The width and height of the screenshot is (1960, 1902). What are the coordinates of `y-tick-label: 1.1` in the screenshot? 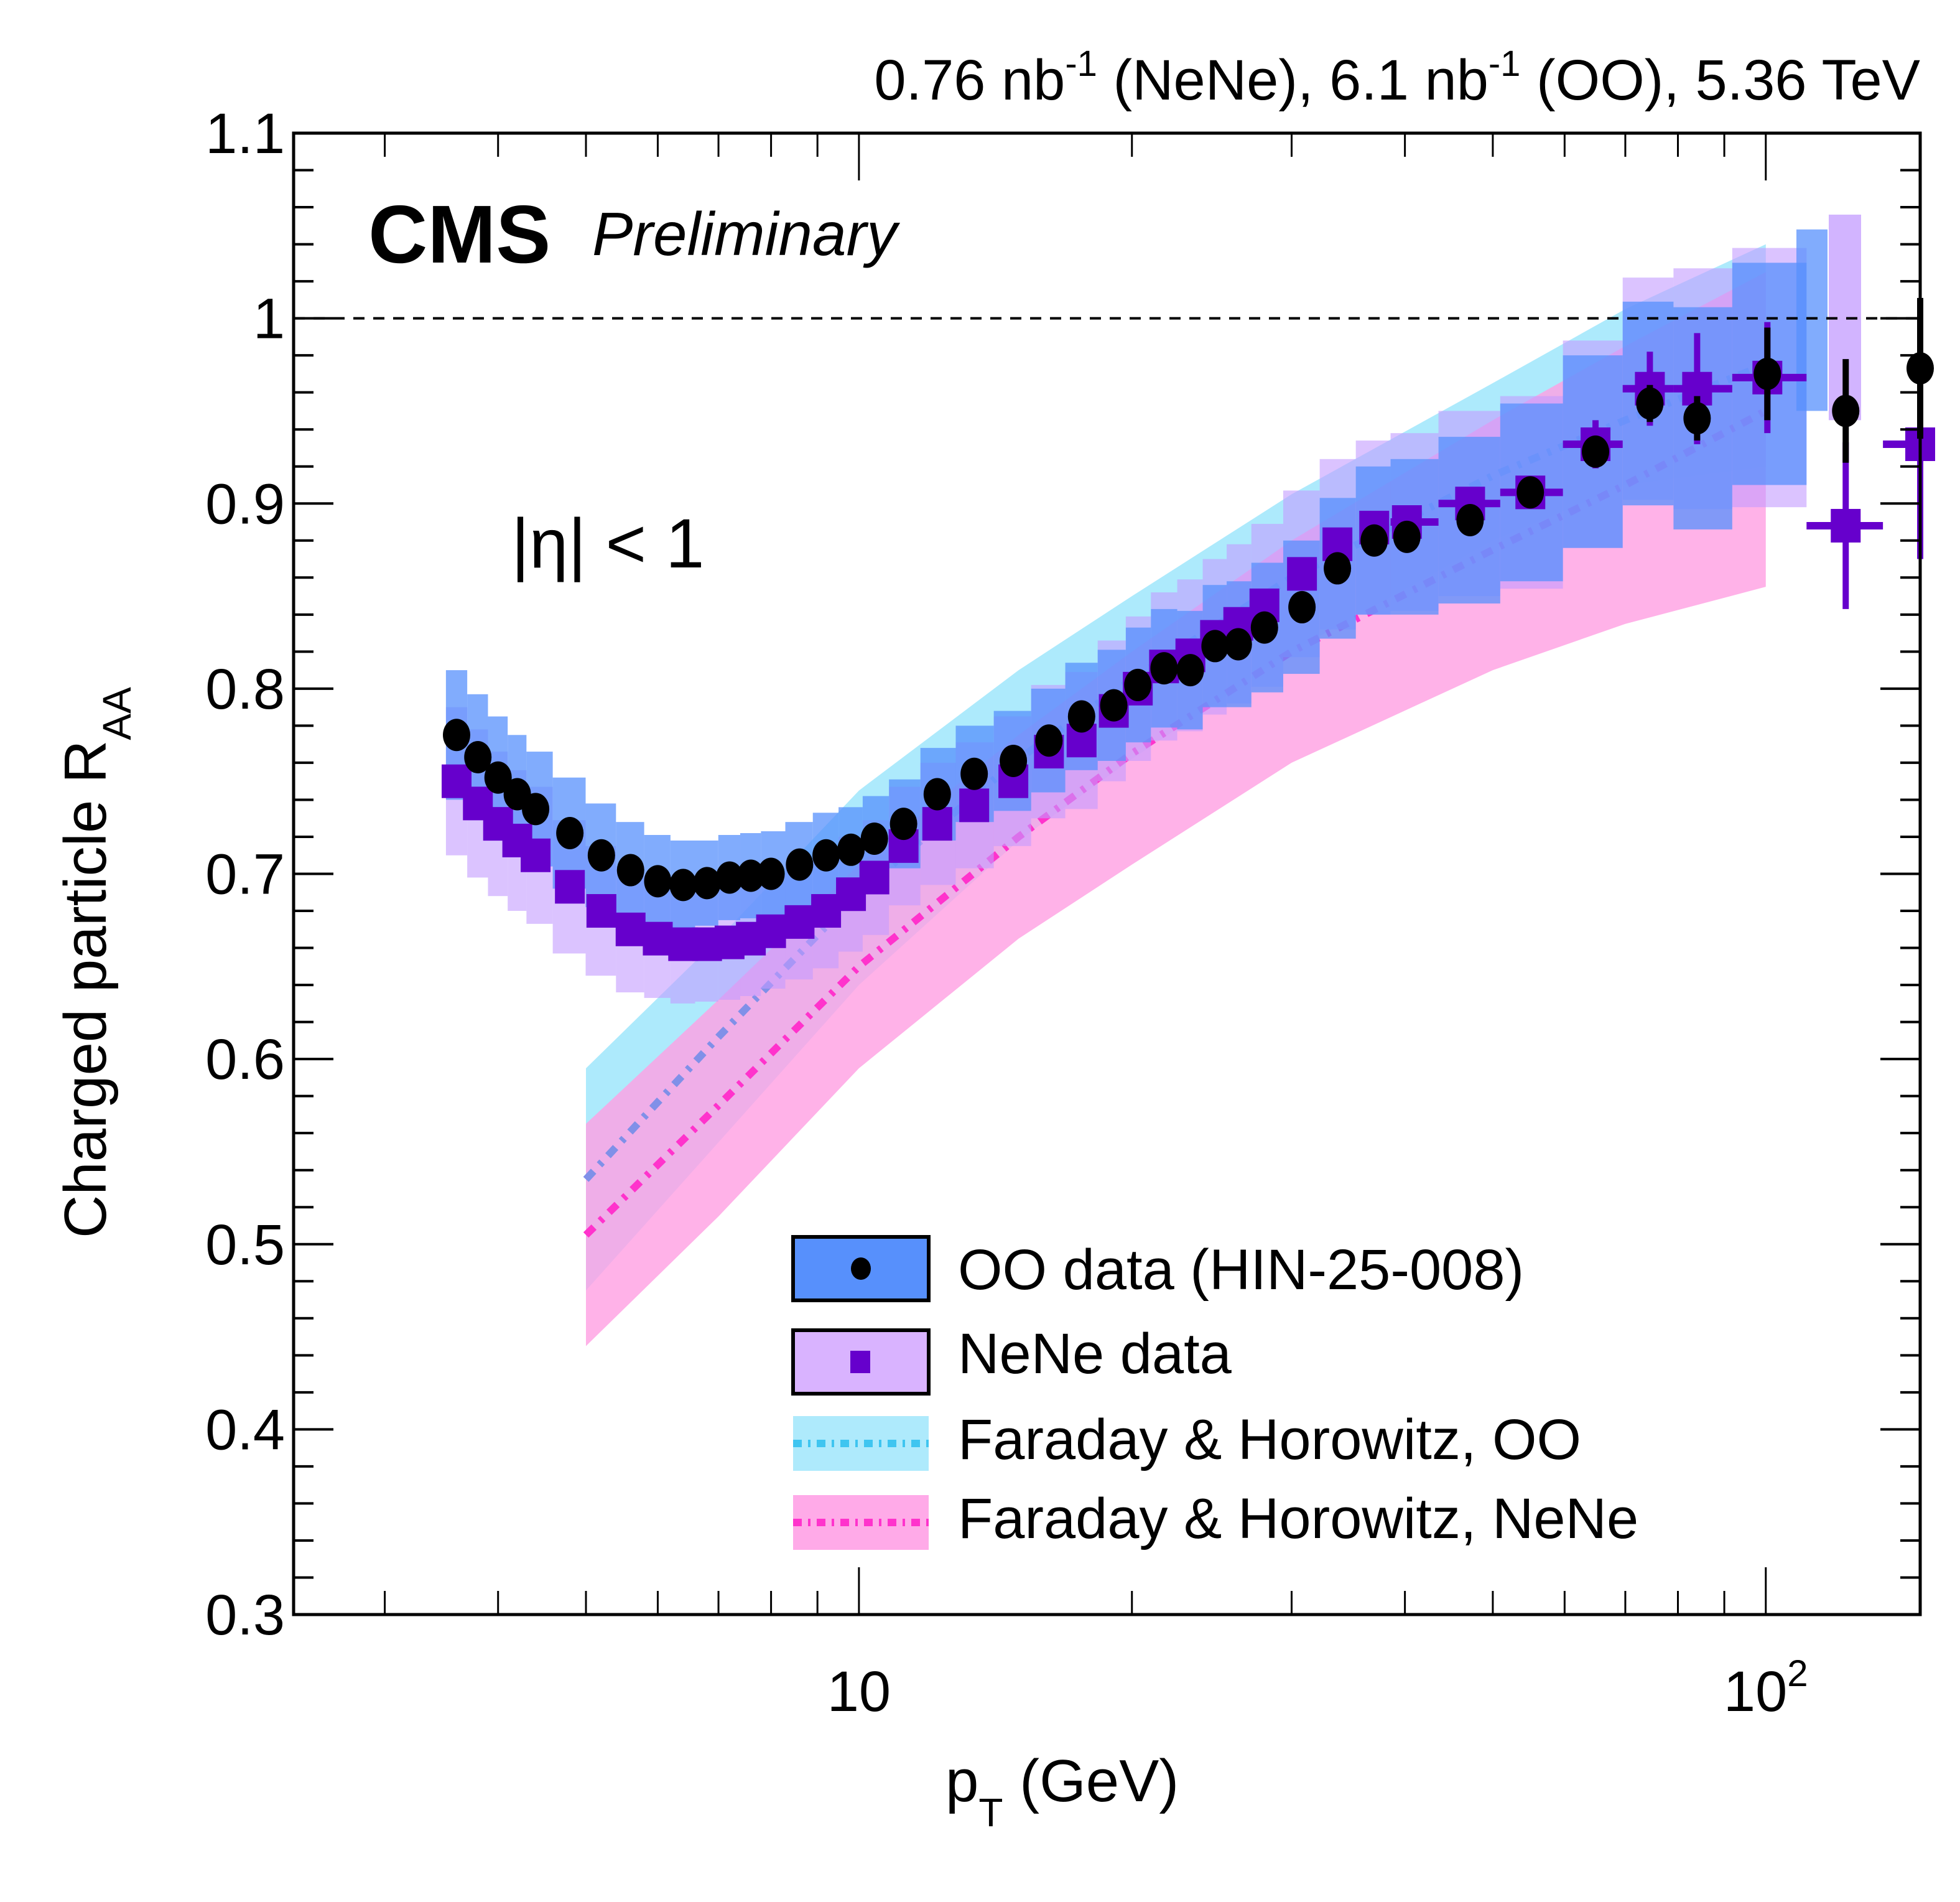 It's located at (245, 133).